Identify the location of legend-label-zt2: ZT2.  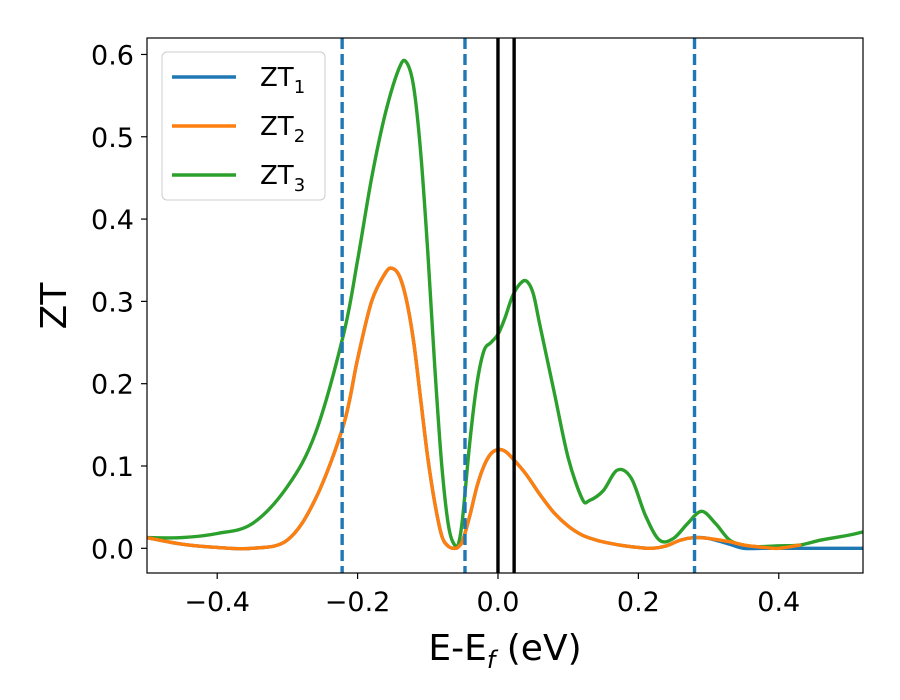
(282, 129).